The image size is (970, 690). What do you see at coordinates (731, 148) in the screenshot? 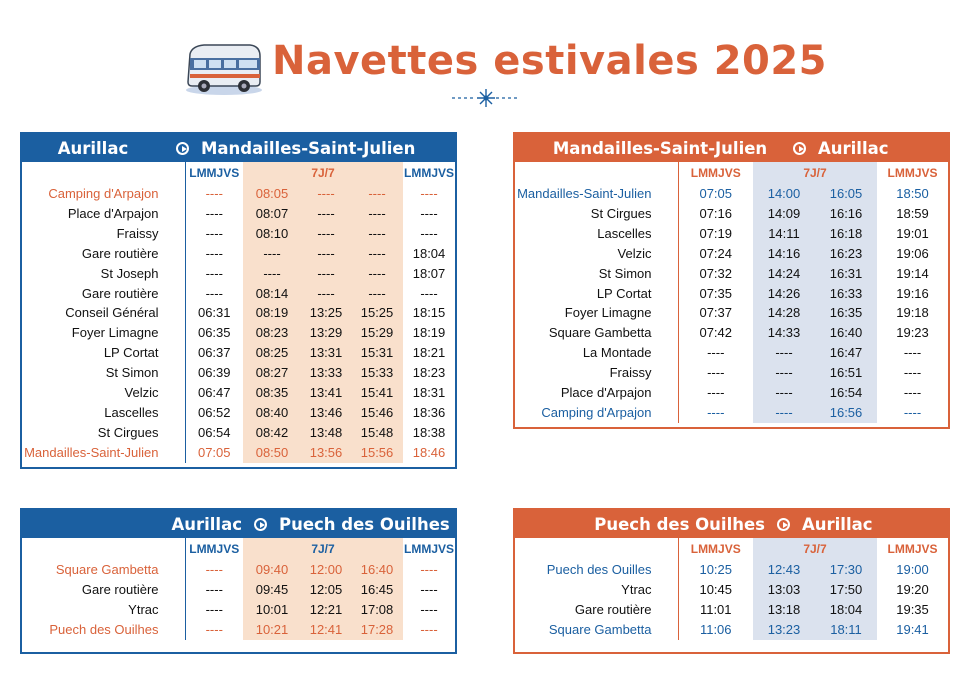
I see `panel-header: Mandailles-Saint-Julien Aurillac` at bounding box center [731, 148].